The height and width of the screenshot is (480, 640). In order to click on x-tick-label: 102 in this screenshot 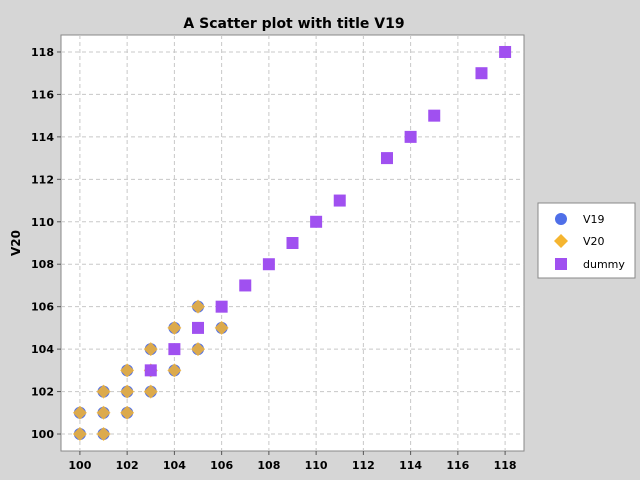, I will do `click(127, 465)`.